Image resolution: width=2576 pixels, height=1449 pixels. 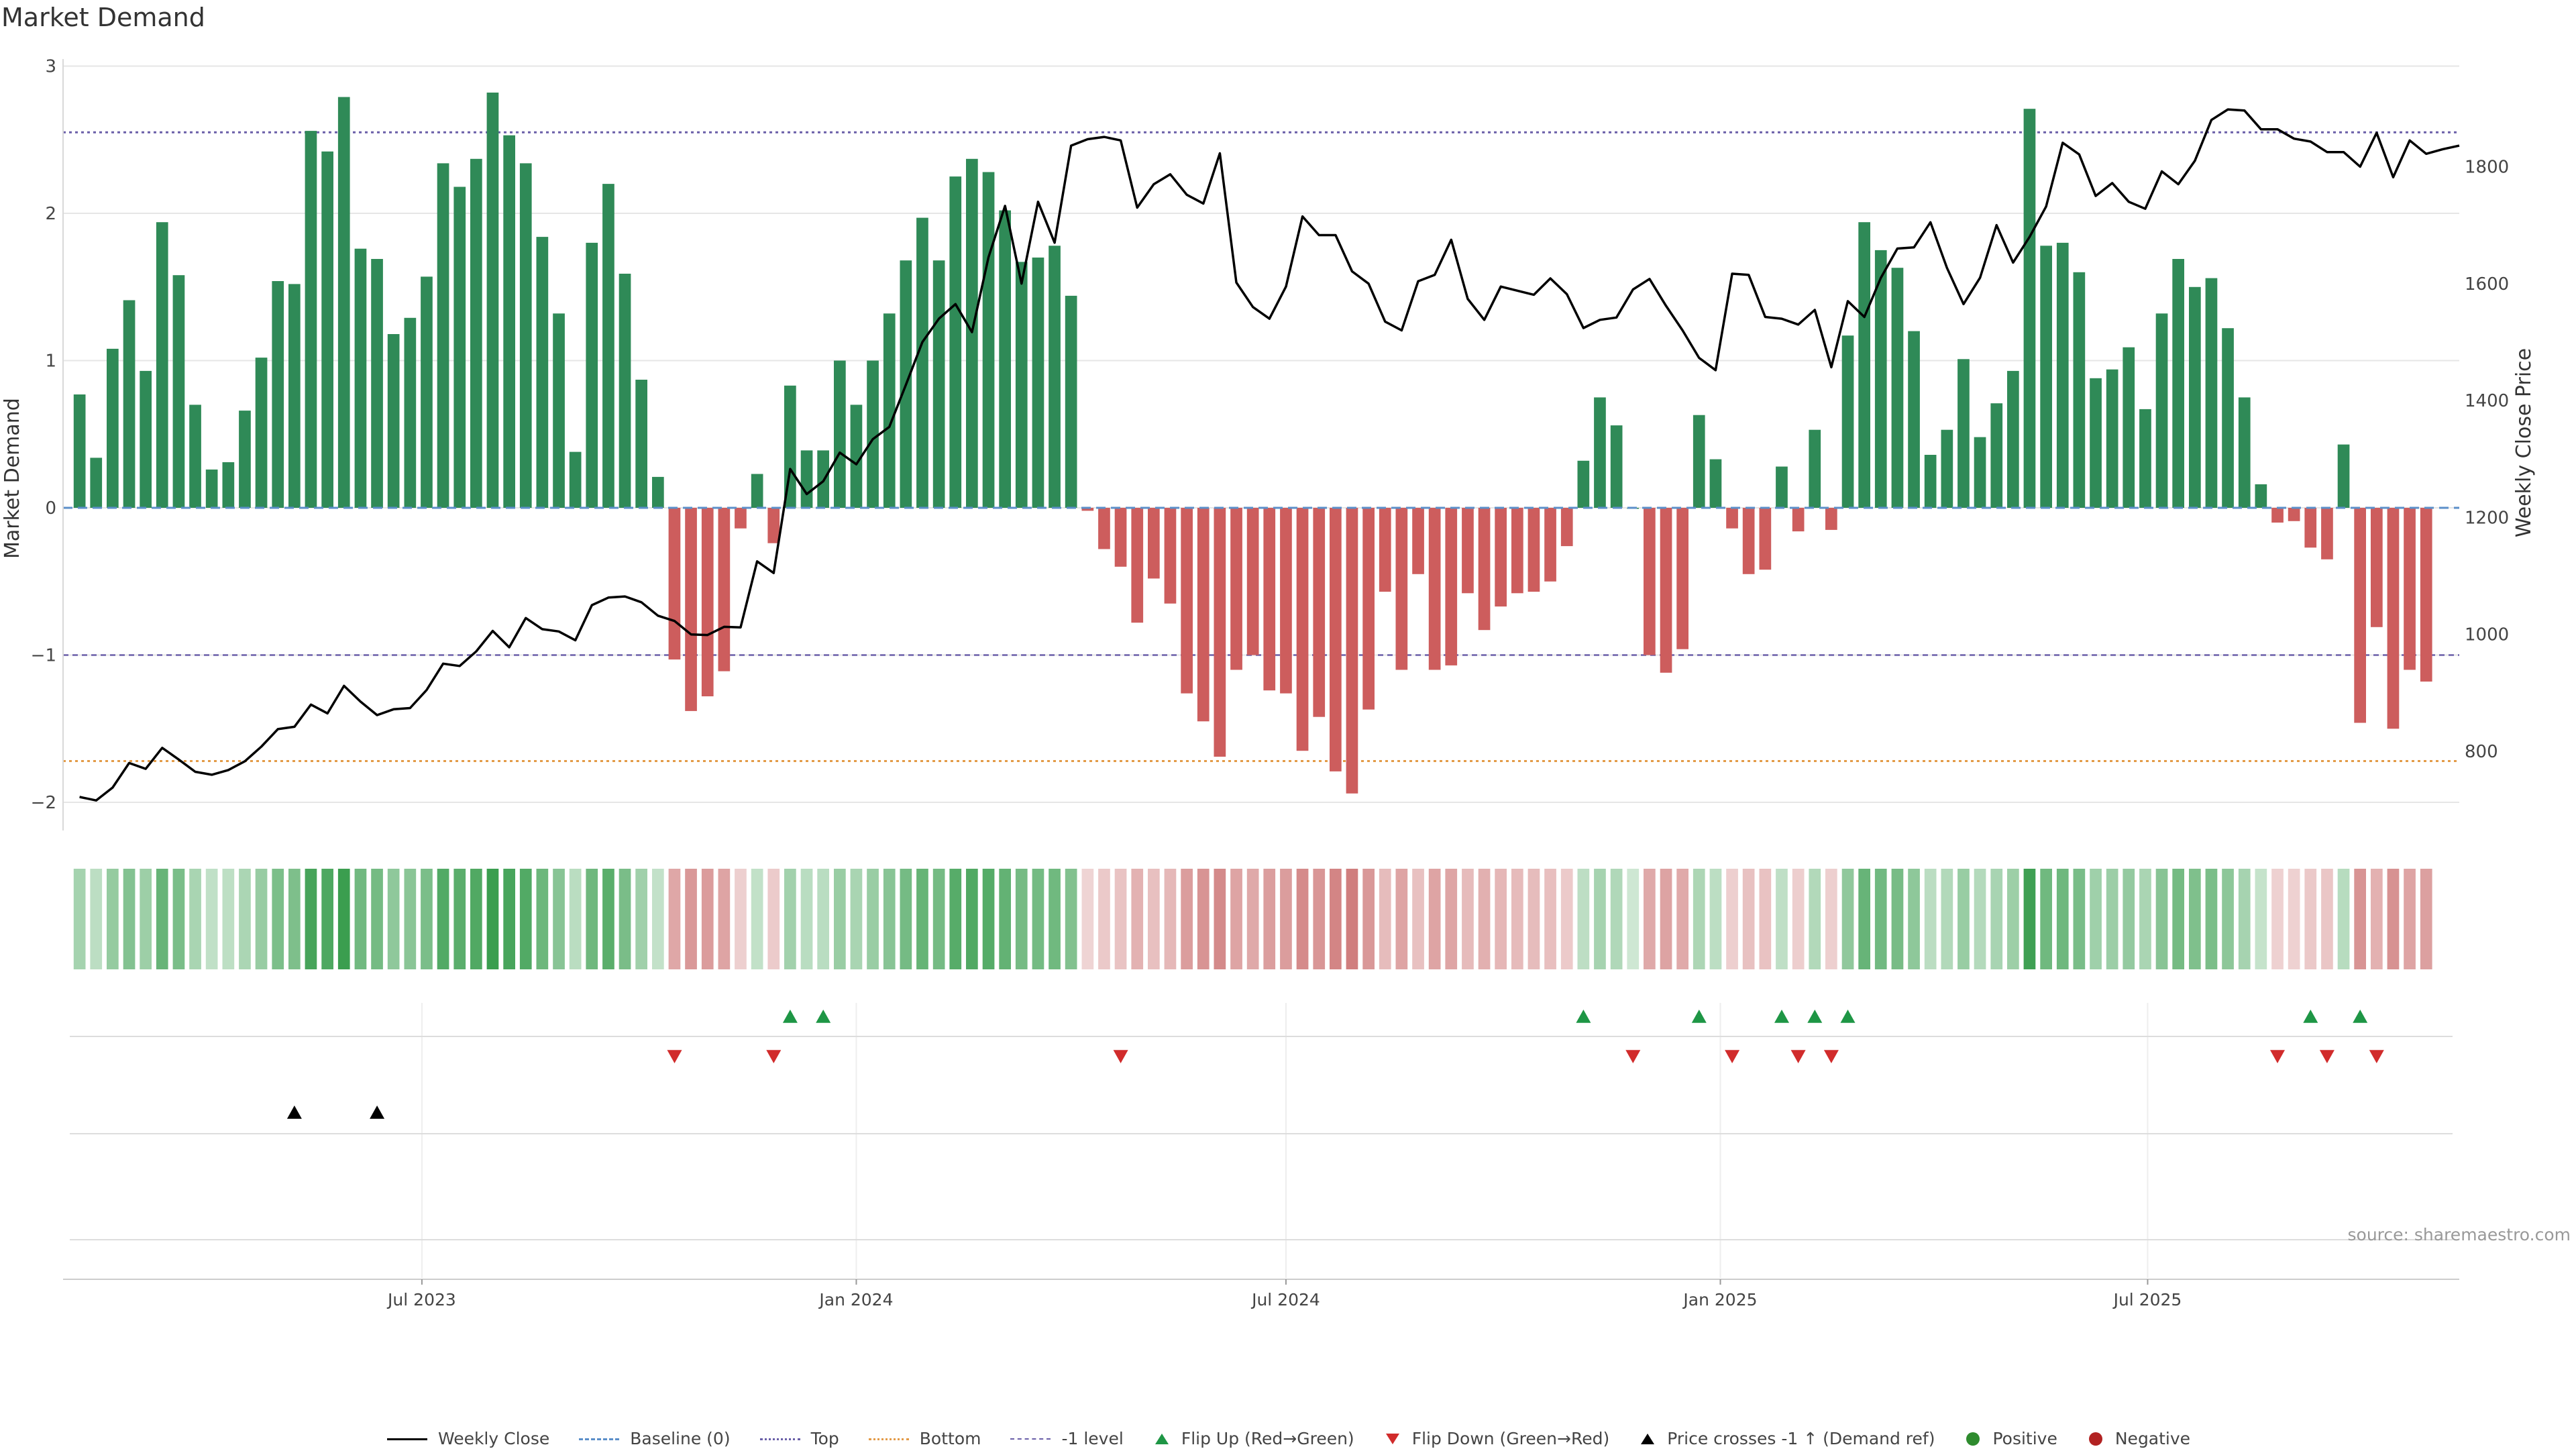 What do you see at coordinates (50, 362) in the screenshot?
I see `y-tick-label: 1` at bounding box center [50, 362].